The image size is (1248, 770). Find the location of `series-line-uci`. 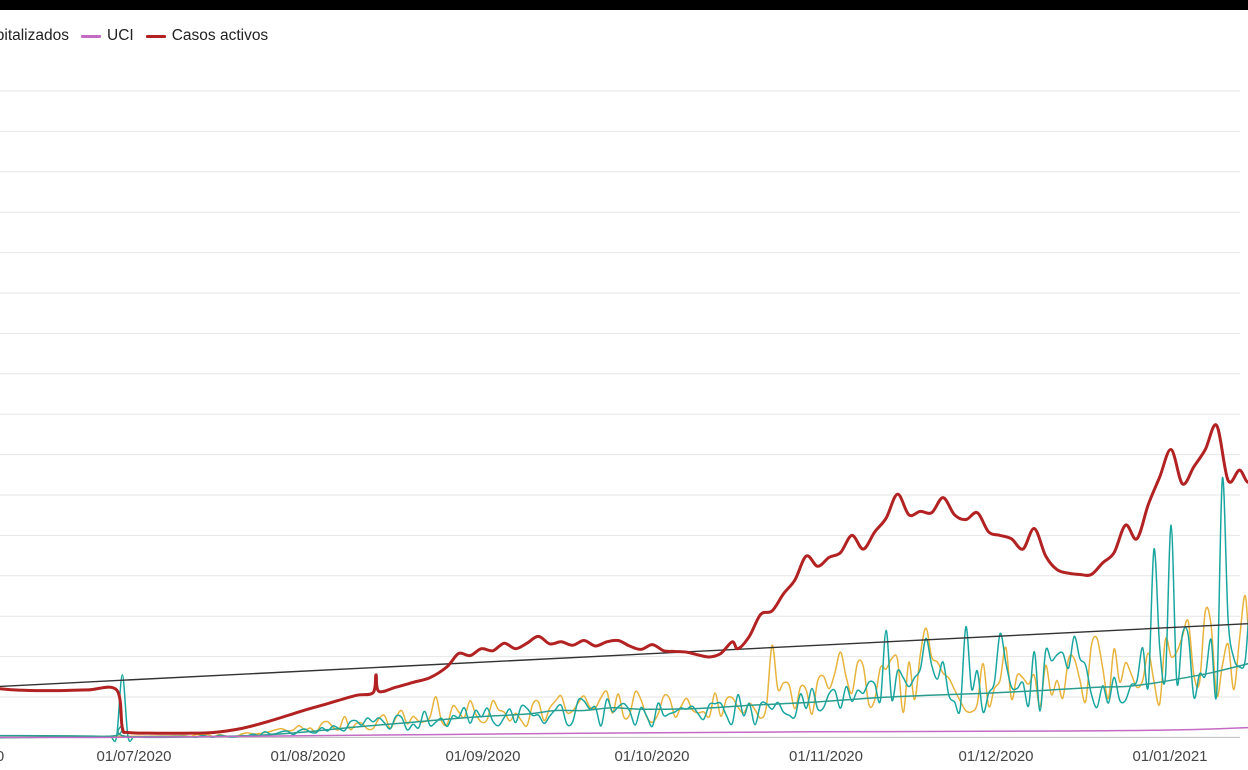

series-line-uci is located at coordinates (624, 732).